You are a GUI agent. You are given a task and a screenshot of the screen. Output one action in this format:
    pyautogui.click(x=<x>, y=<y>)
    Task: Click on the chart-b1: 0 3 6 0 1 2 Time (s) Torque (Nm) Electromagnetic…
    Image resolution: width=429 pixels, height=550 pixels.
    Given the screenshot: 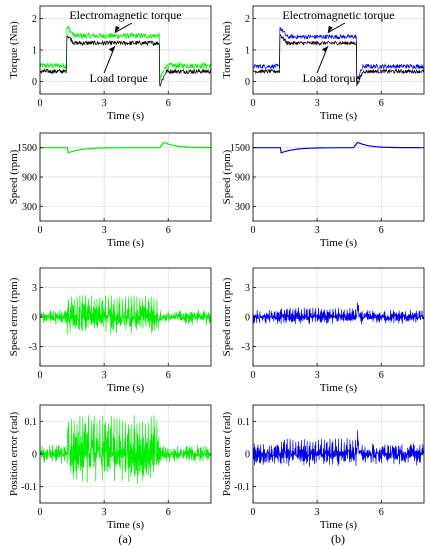 What is the action you would take?
    pyautogui.click(x=323, y=63)
    